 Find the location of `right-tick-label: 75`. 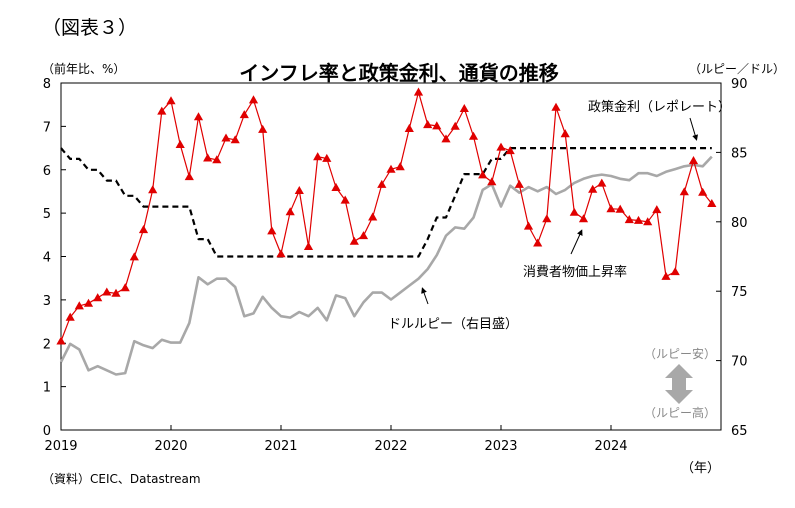

right-tick-label: 75 is located at coordinates (739, 292).